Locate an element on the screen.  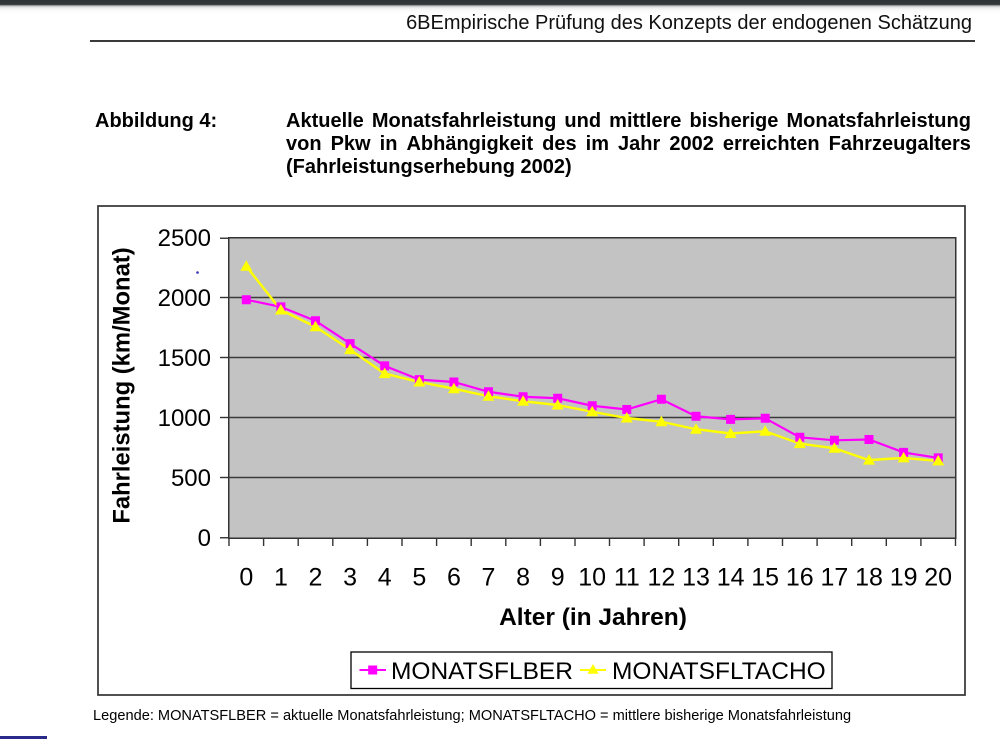
svg-text: 2 is located at coordinates (316, 578).